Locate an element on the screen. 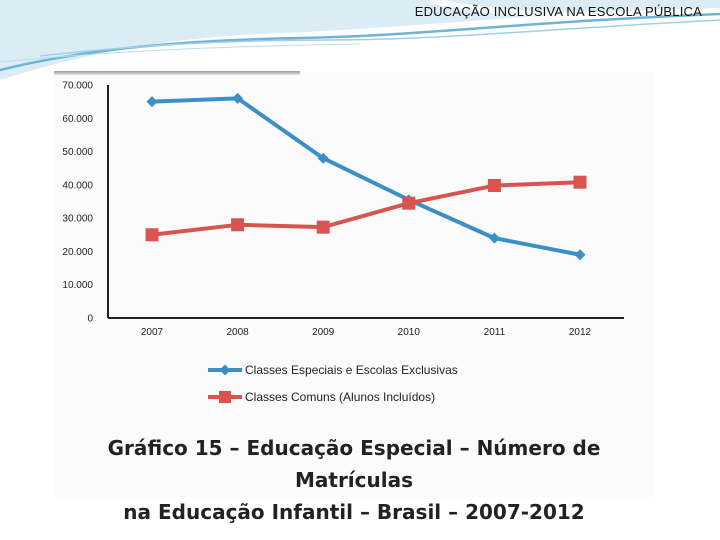  slide-title: EDUCAÇÃO INCLUSIVA NA ESCOLA PÚBLICA is located at coordinates (558, 11).